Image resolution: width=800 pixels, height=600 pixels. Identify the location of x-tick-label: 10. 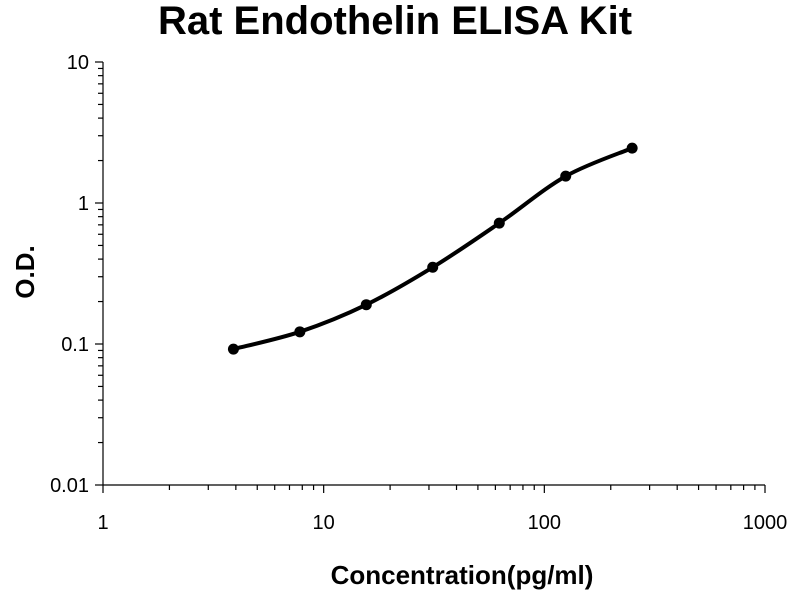
(324, 523).